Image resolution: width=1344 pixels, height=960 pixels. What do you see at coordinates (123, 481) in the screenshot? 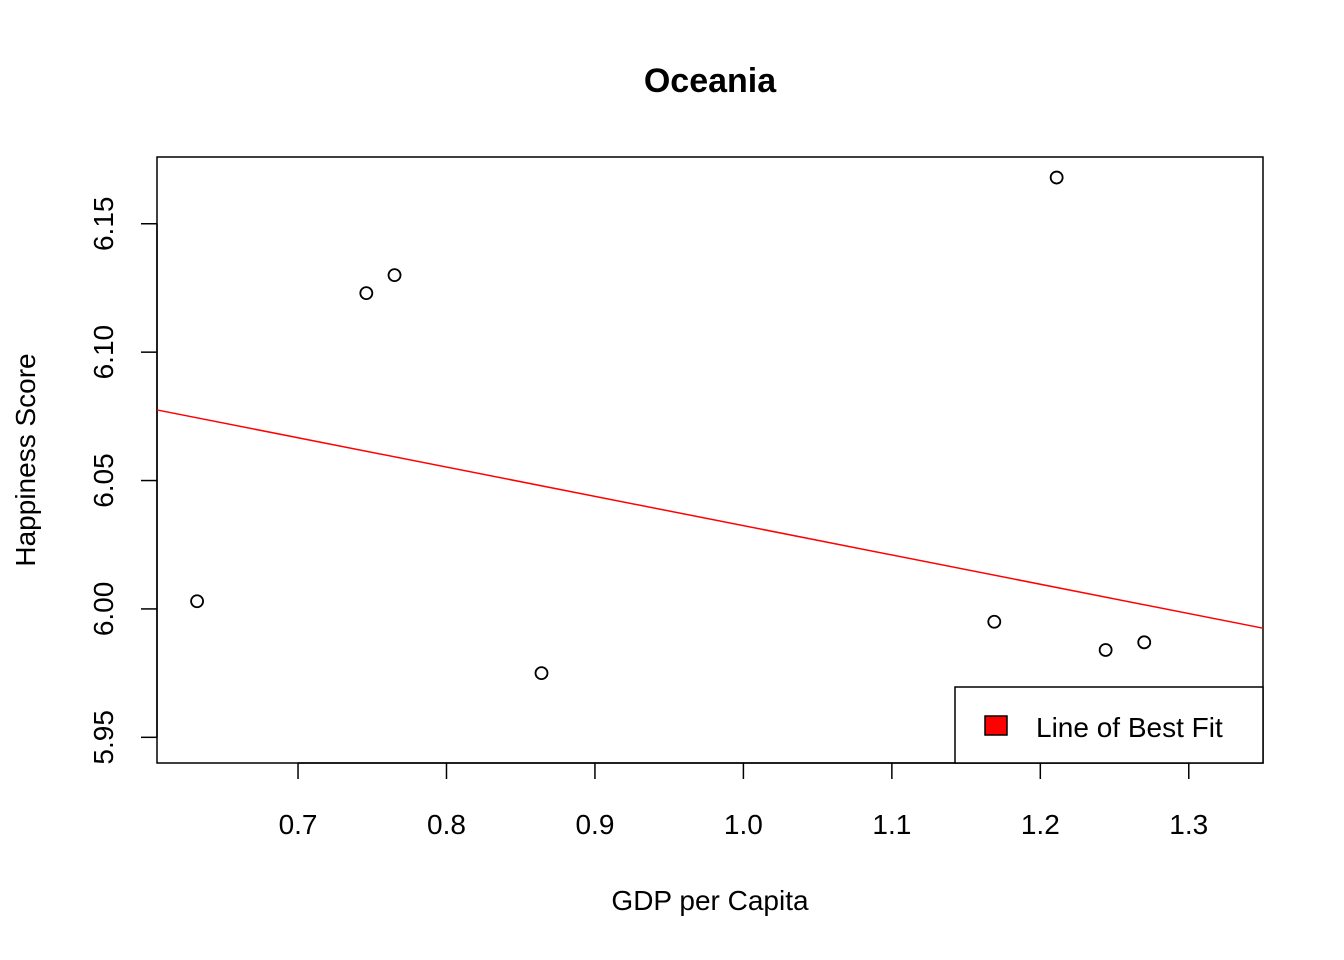
I see `y-axis: 5.95 6.00 6.05 6.10 6.15` at bounding box center [123, 481].